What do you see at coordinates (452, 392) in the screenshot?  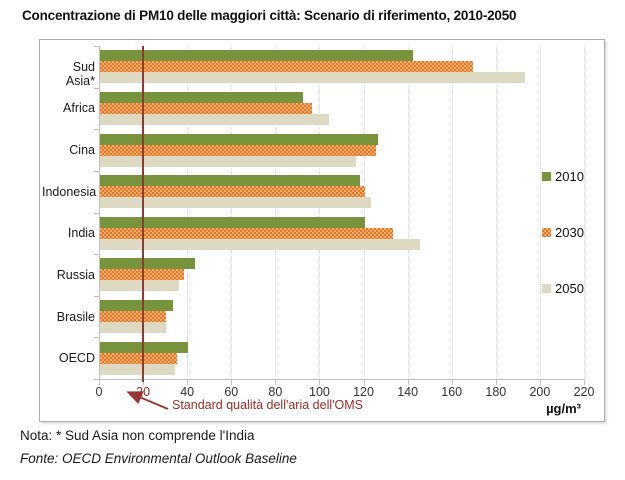 I see `x-tick-label: 160` at bounding box center [452, 392].